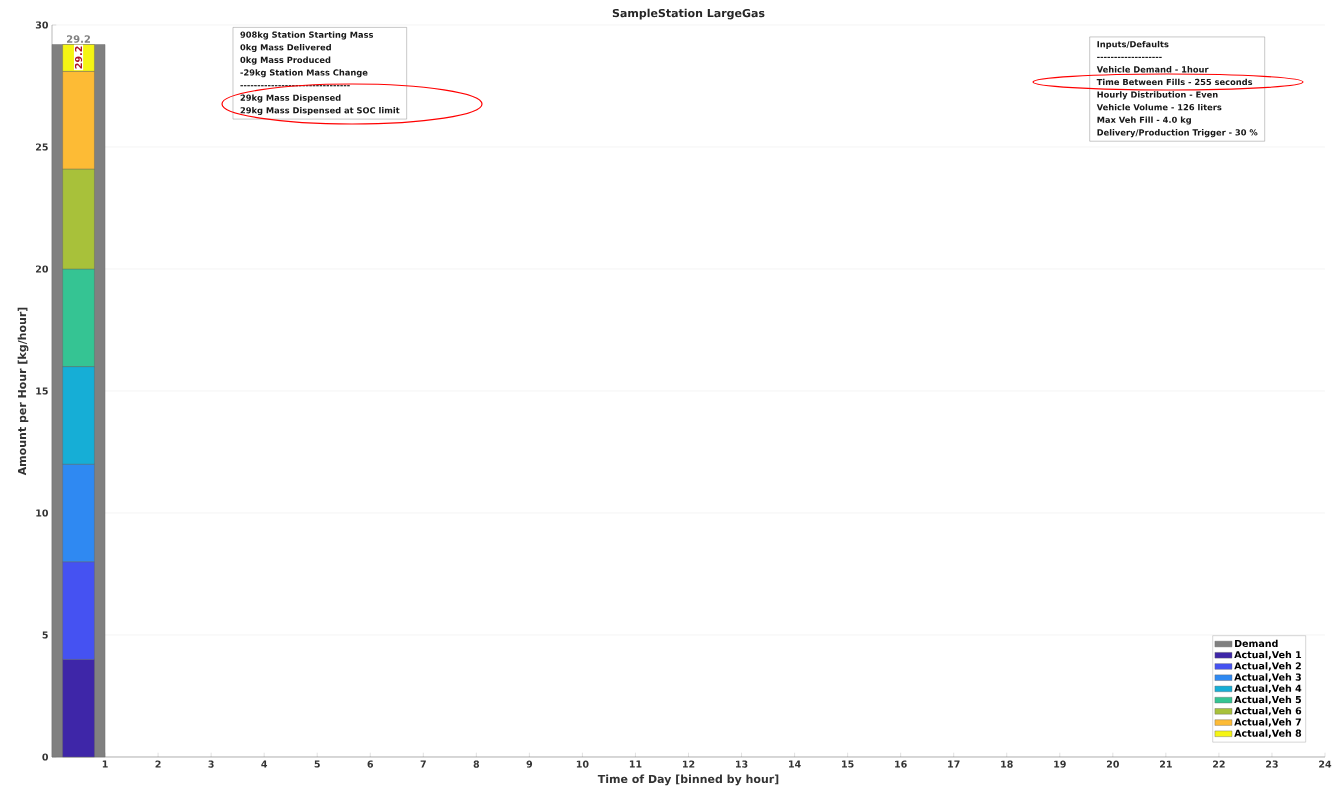  I want to click on x-tick-label: 13, so click(742, 764).